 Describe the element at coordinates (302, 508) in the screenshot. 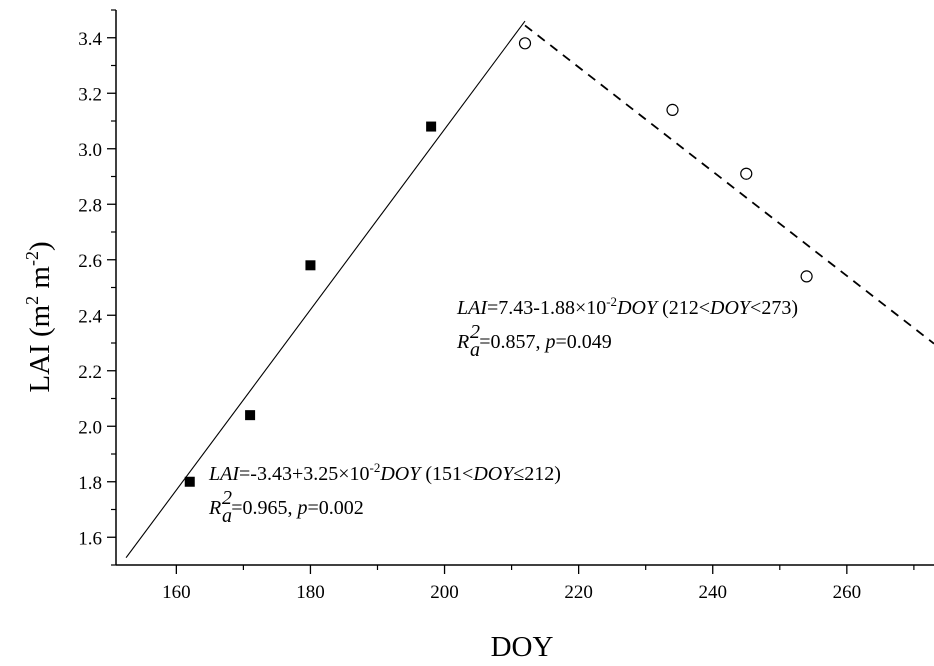

I see `eq1-p: p` at that location.